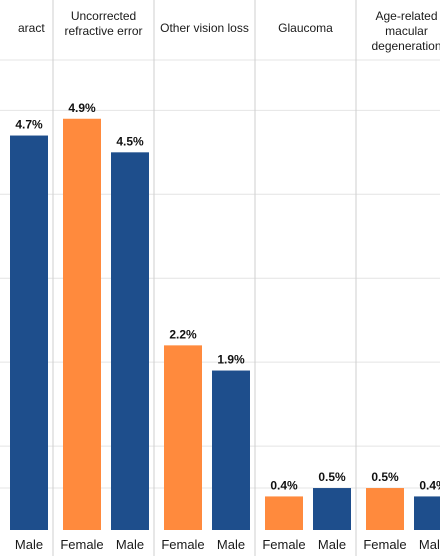 This screenshot has width=440, height=560. I want to click on bar-value-label-male-2: 1.9%, so click(231, 360).